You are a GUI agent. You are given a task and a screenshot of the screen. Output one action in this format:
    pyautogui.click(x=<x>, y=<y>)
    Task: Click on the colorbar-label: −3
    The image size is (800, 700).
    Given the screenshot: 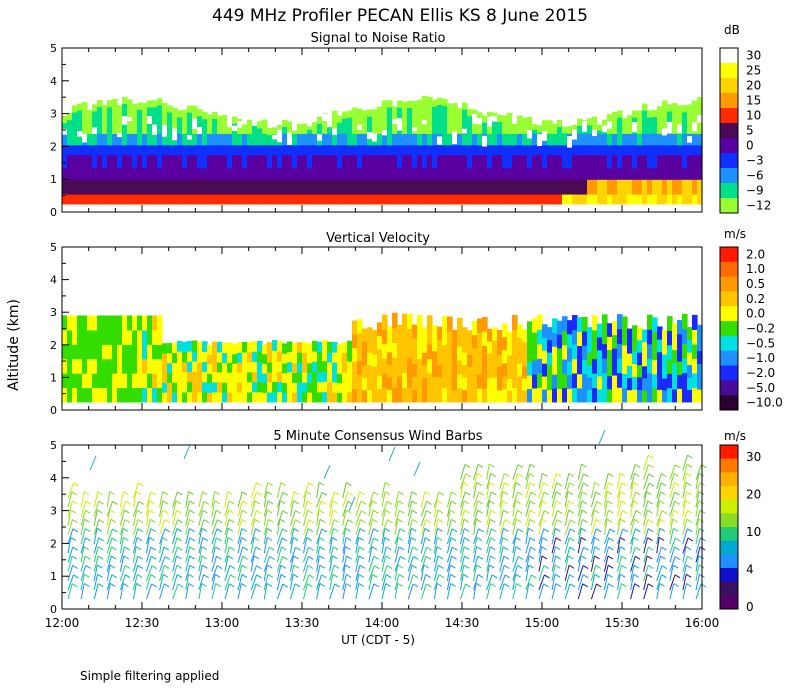 What is the action you would take?
    pyautogui.click(x=755, y=161)
    